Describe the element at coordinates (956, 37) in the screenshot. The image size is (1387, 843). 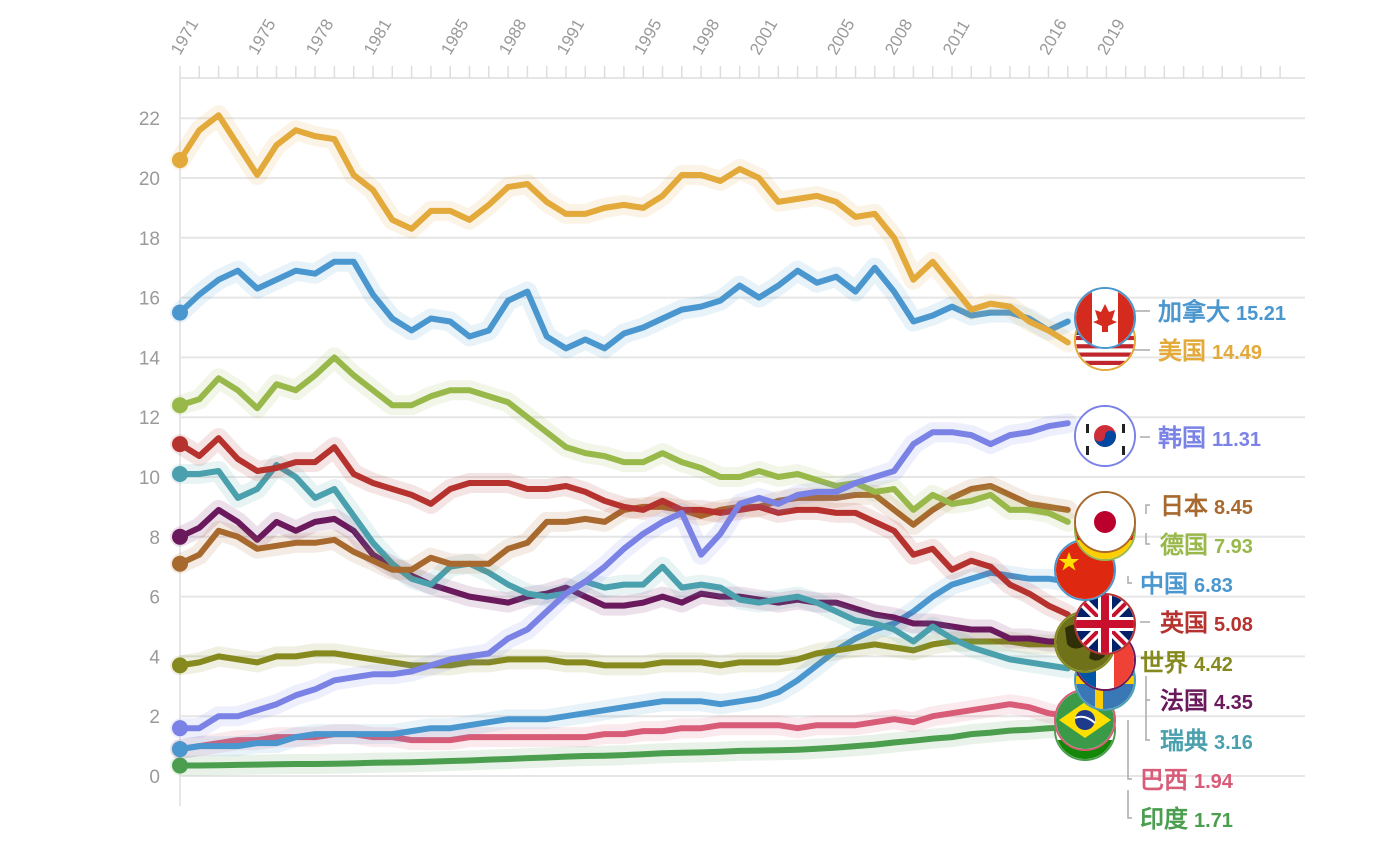
I see `x-tick-label: 2011` at that location.